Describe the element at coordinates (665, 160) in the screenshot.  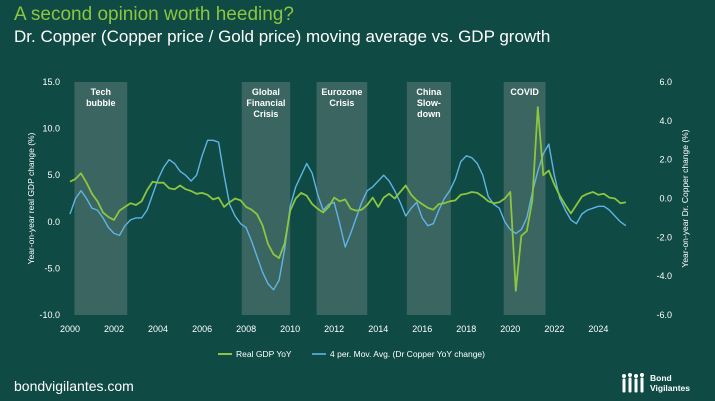
I see `y-right-tick-2: 2.0` at that location.